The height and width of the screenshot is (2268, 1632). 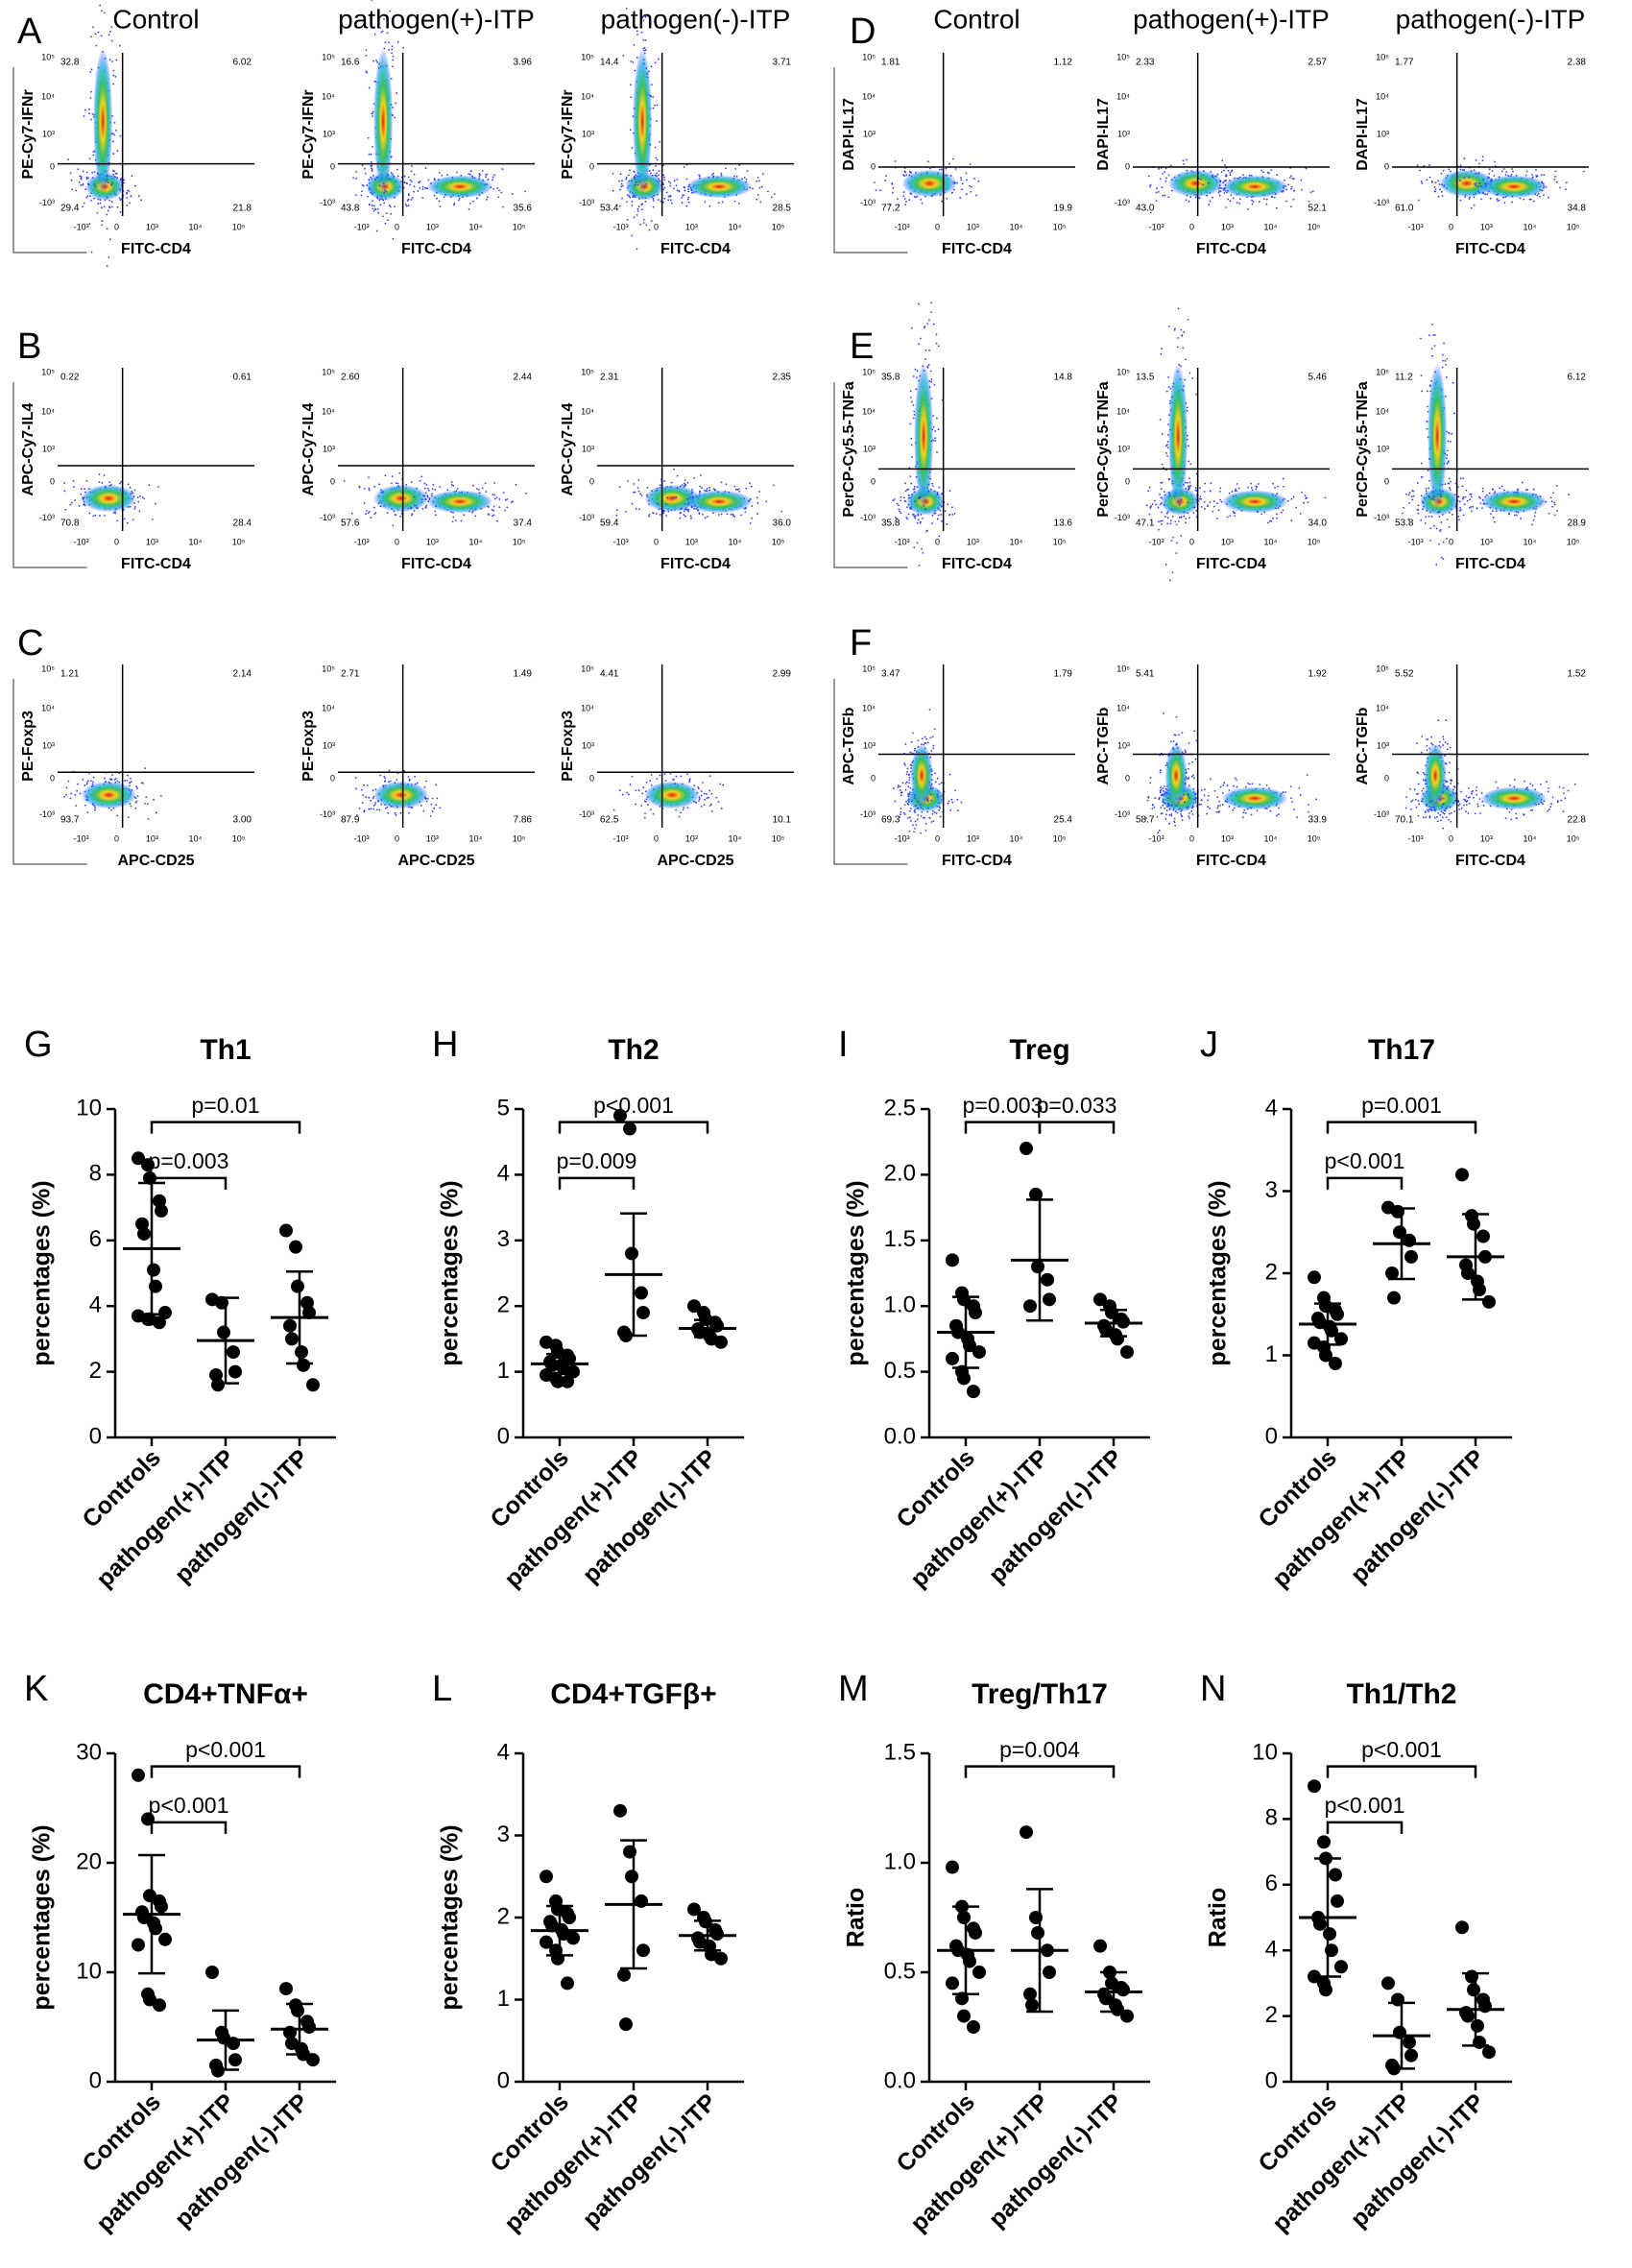 I want to click on flow-x-tick-label: 10⁴, so click(x=1271, y=227).